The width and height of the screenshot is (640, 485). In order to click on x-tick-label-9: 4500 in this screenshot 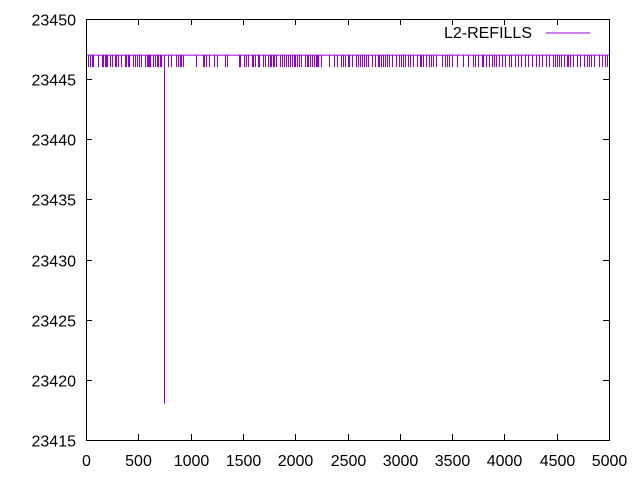, I will do `click(558, 461)`.